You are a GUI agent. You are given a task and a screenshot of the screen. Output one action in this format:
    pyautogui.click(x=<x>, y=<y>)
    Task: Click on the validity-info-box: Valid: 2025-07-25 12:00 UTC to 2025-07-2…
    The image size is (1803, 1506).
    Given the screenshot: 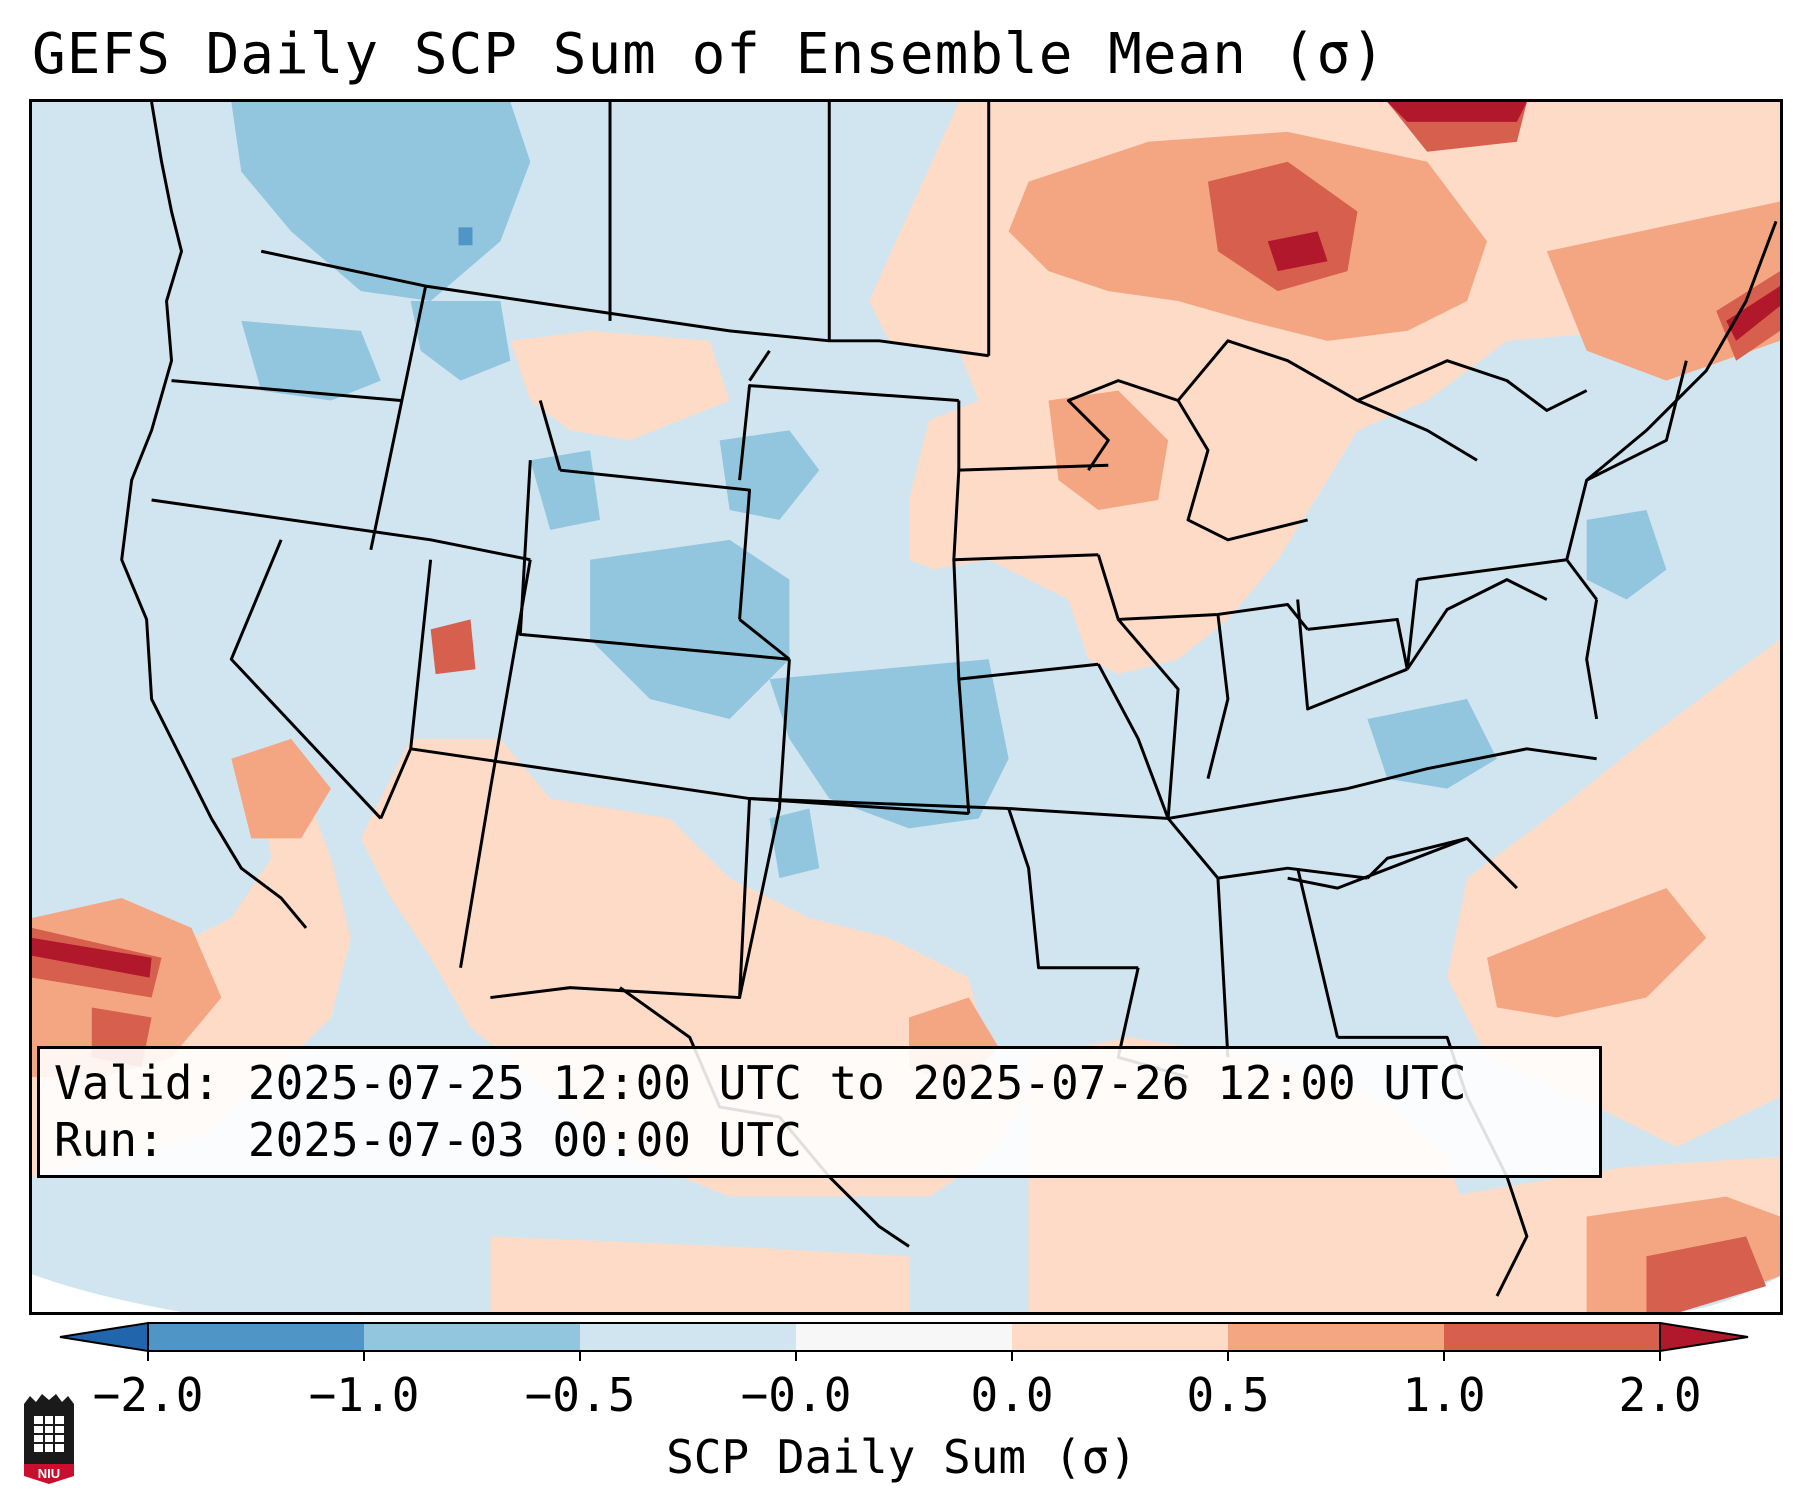 What is the action you would take?
    pyautogui.click(x=819, y=1112)
    